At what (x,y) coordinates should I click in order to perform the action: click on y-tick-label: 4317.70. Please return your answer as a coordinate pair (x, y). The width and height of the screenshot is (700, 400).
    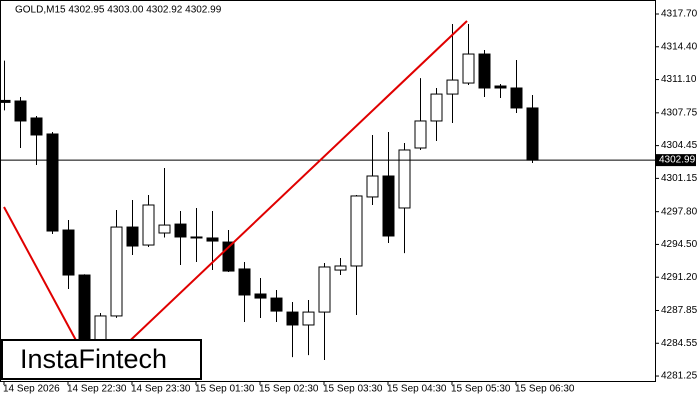
    Looking at the image, I should click on (679, 14).